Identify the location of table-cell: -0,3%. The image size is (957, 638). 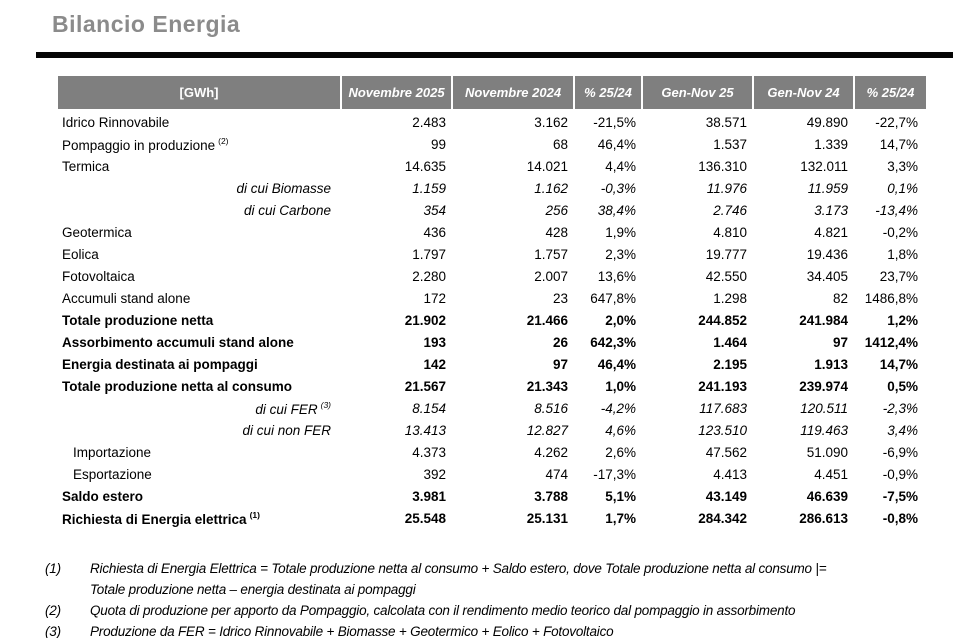
(618, 188).